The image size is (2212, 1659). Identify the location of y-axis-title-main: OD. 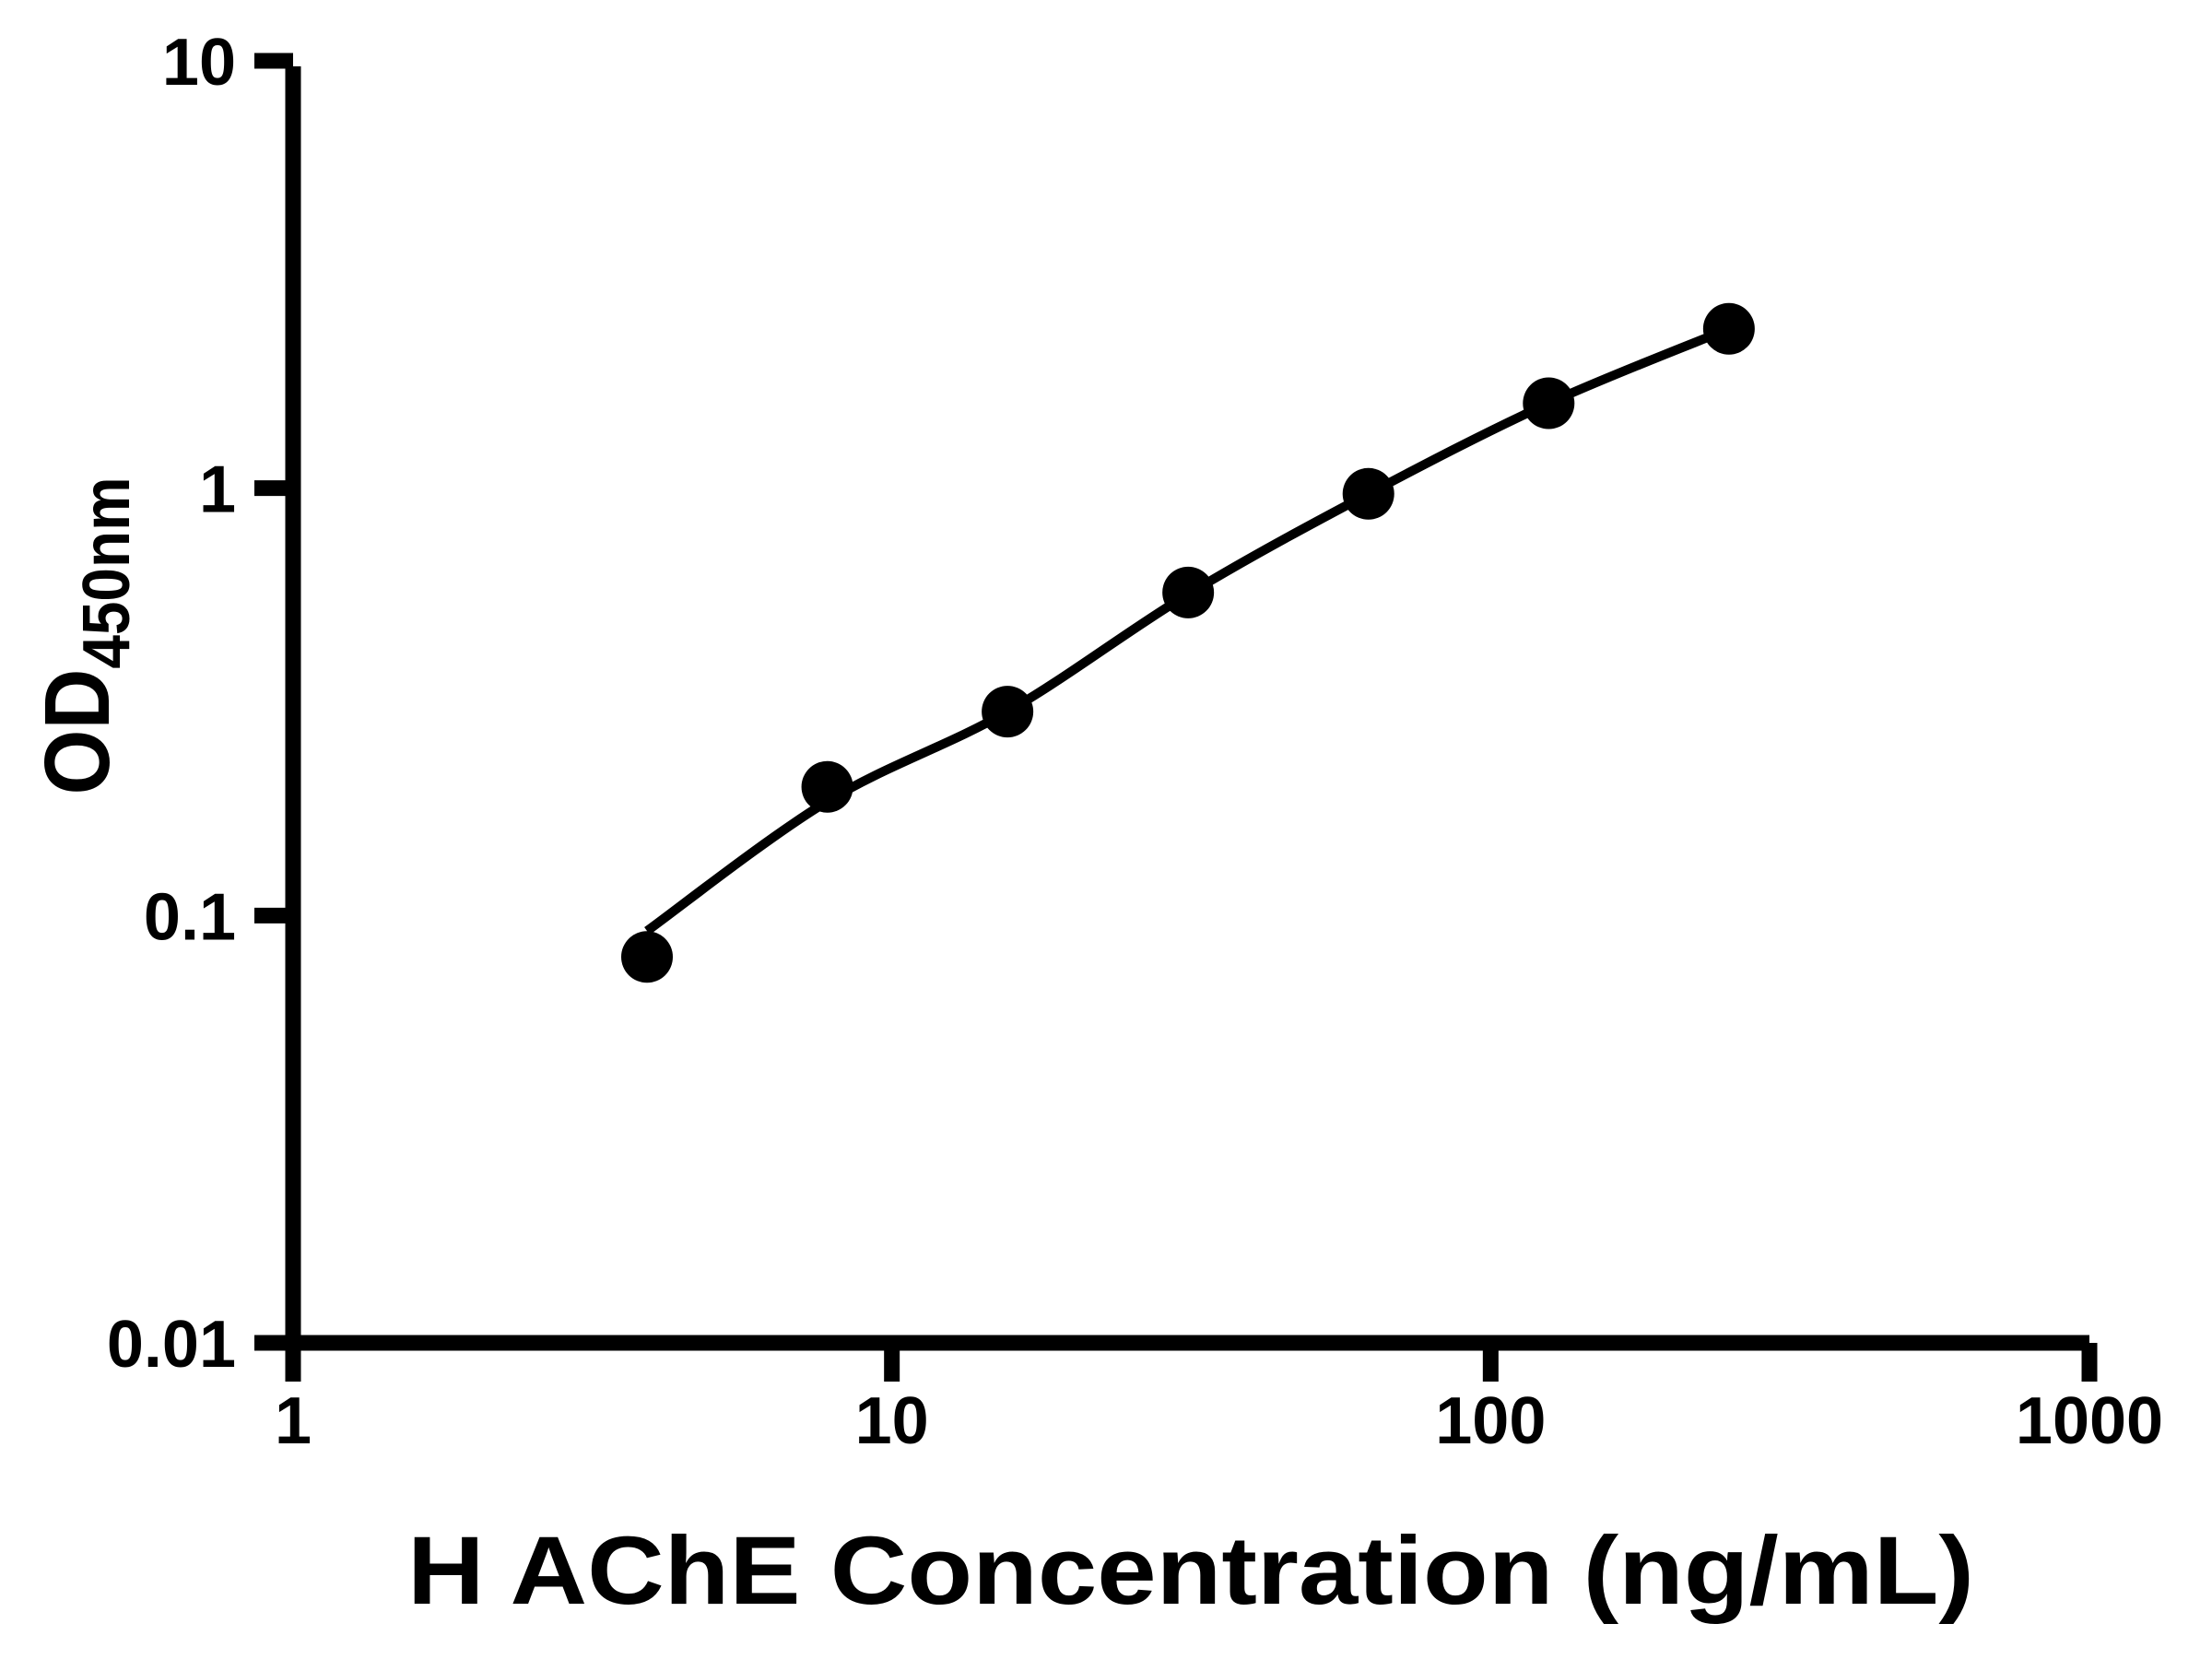
(77, 732).